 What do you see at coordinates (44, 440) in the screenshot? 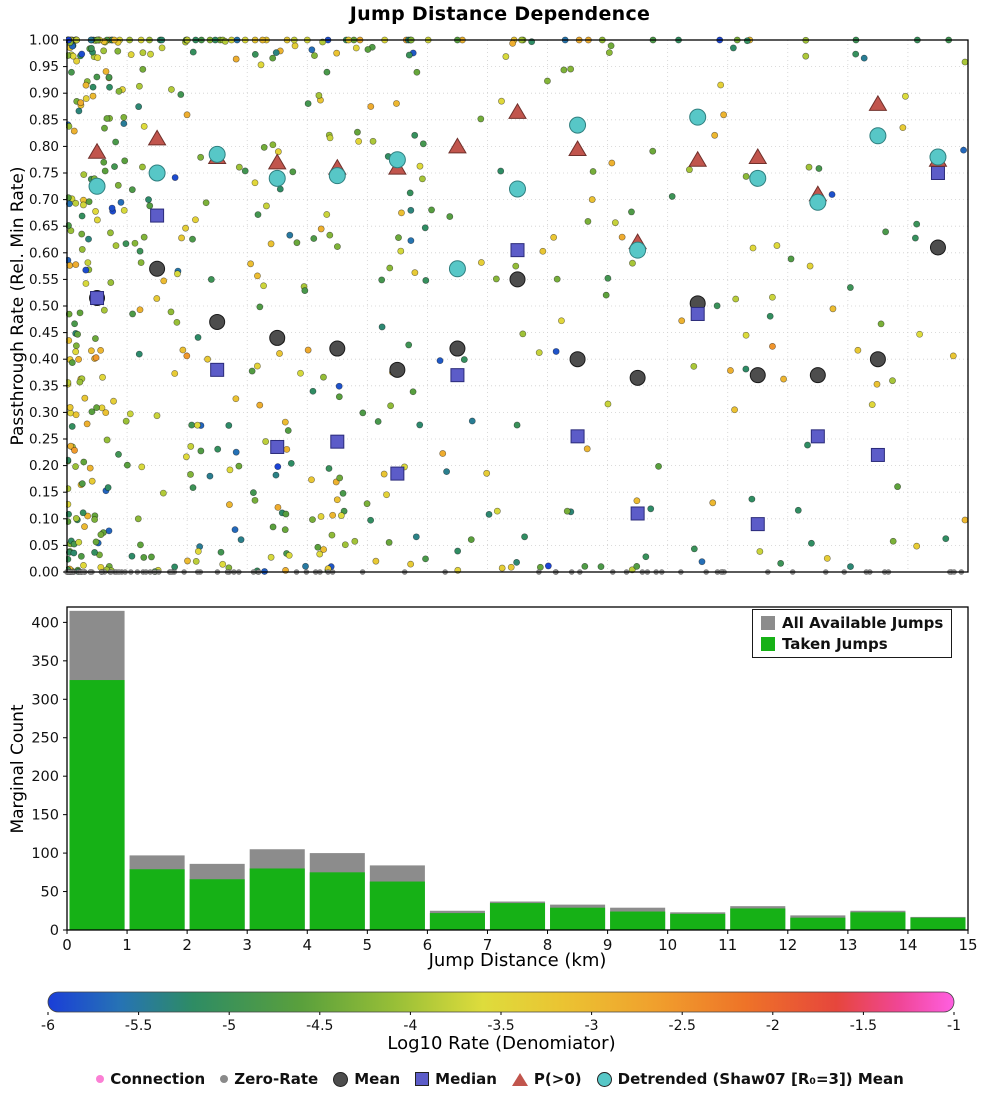
I see `svg-text: 0.25` at bounding box center [44, 440].